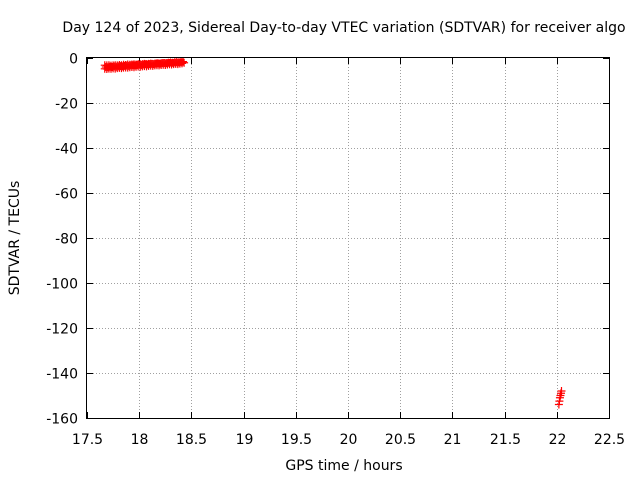  What do you see at coordinates (62, 420) in the screenshot?
I see `y-tick-label: -160` at bounding box center [62, 420].